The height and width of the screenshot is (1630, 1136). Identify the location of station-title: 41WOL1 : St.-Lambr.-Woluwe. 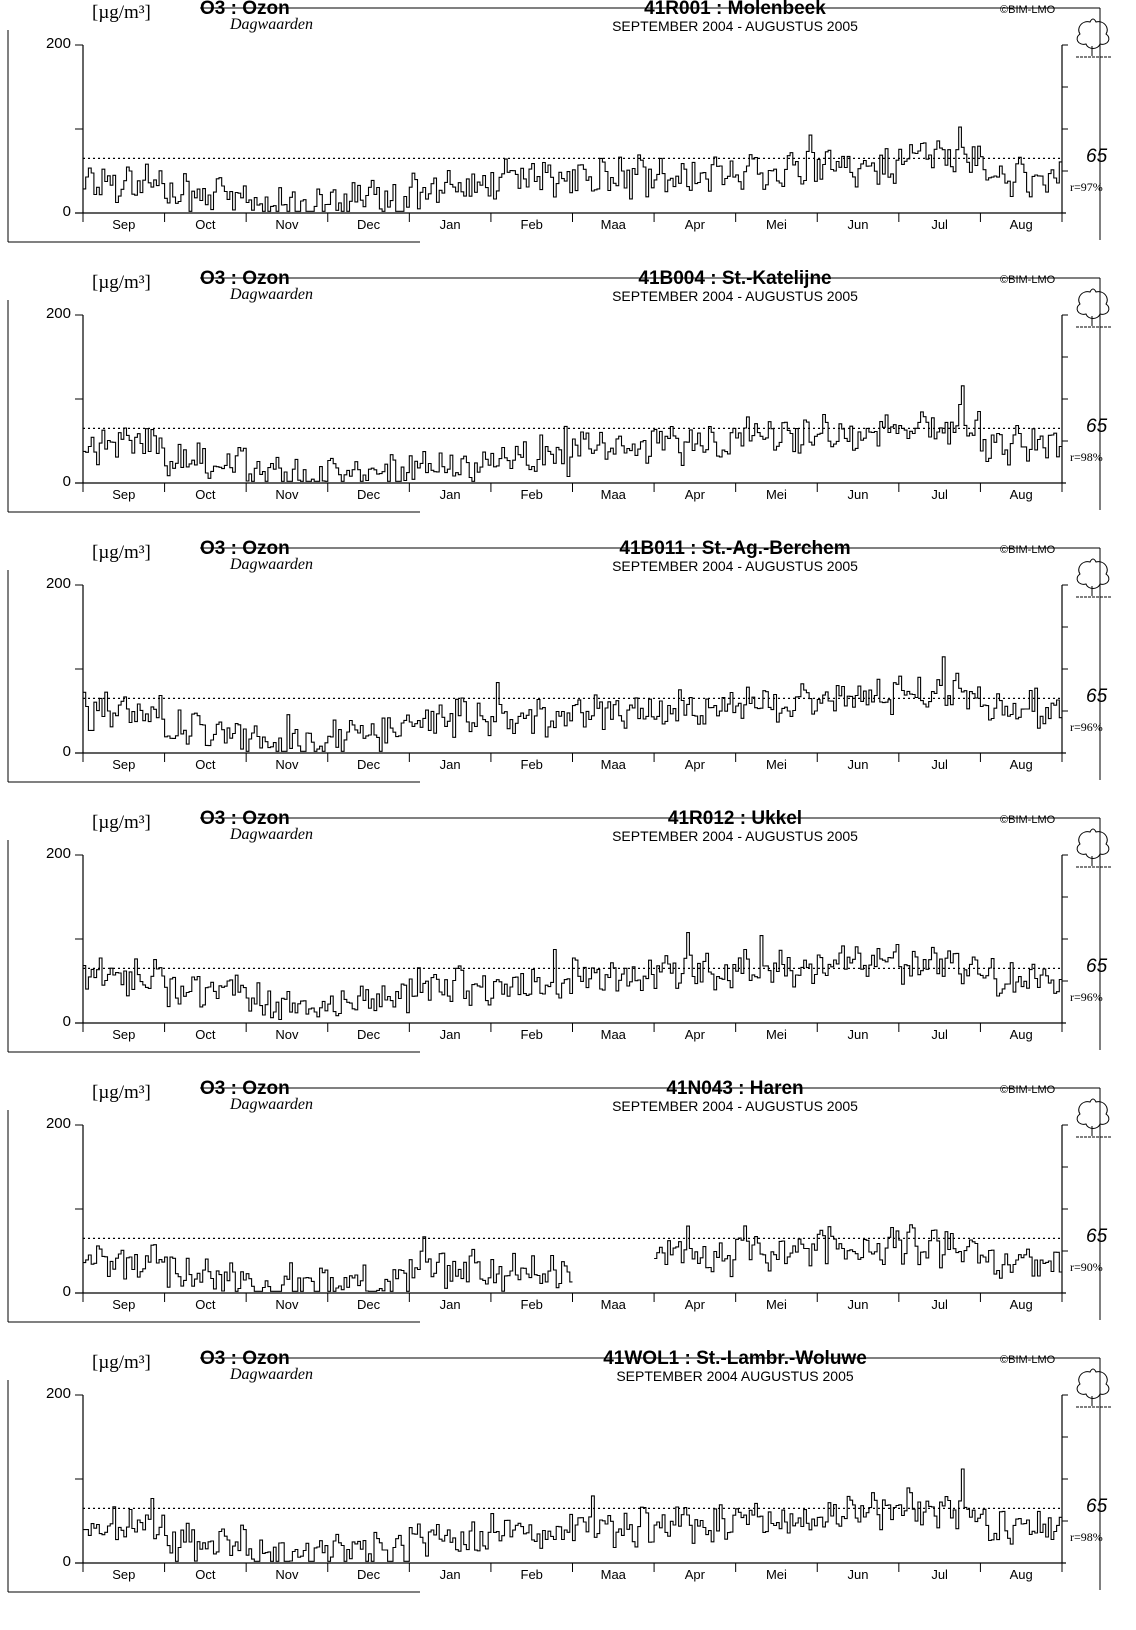
(735, 1358).